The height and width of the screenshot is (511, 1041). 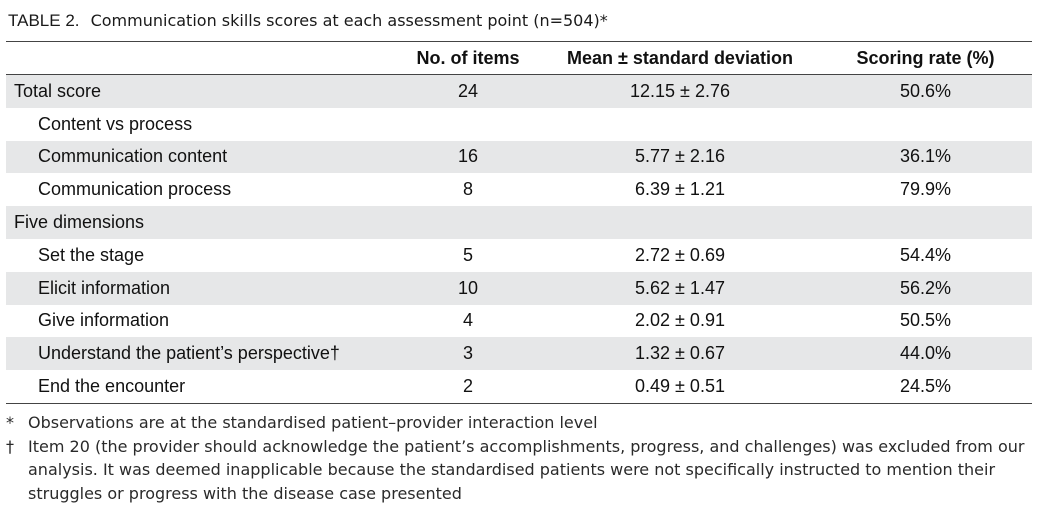 I want to click on table-row: Five dimensions, so click(x=519, y=222).